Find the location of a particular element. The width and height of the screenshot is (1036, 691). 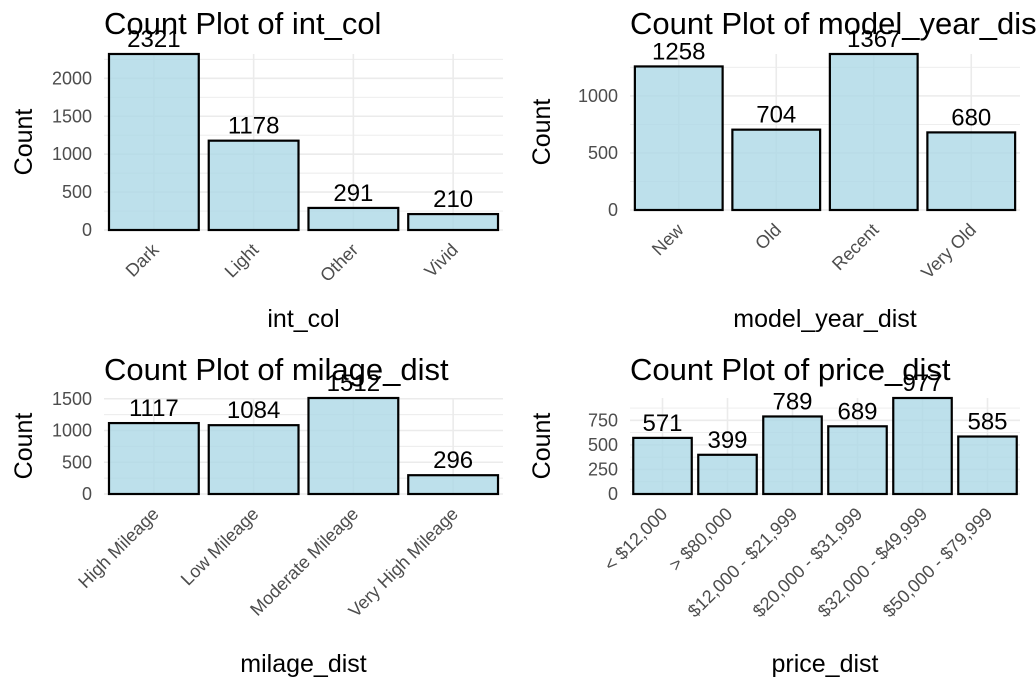

x-axis-label: model_year_dist is located at coordinates (824, 319).